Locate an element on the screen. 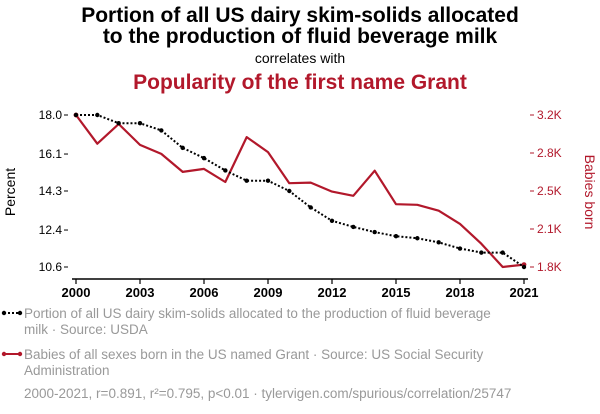 This screenshot has width=600, height=414. y-right-tick-label: 3.2K is located at coordinates (549, 115).